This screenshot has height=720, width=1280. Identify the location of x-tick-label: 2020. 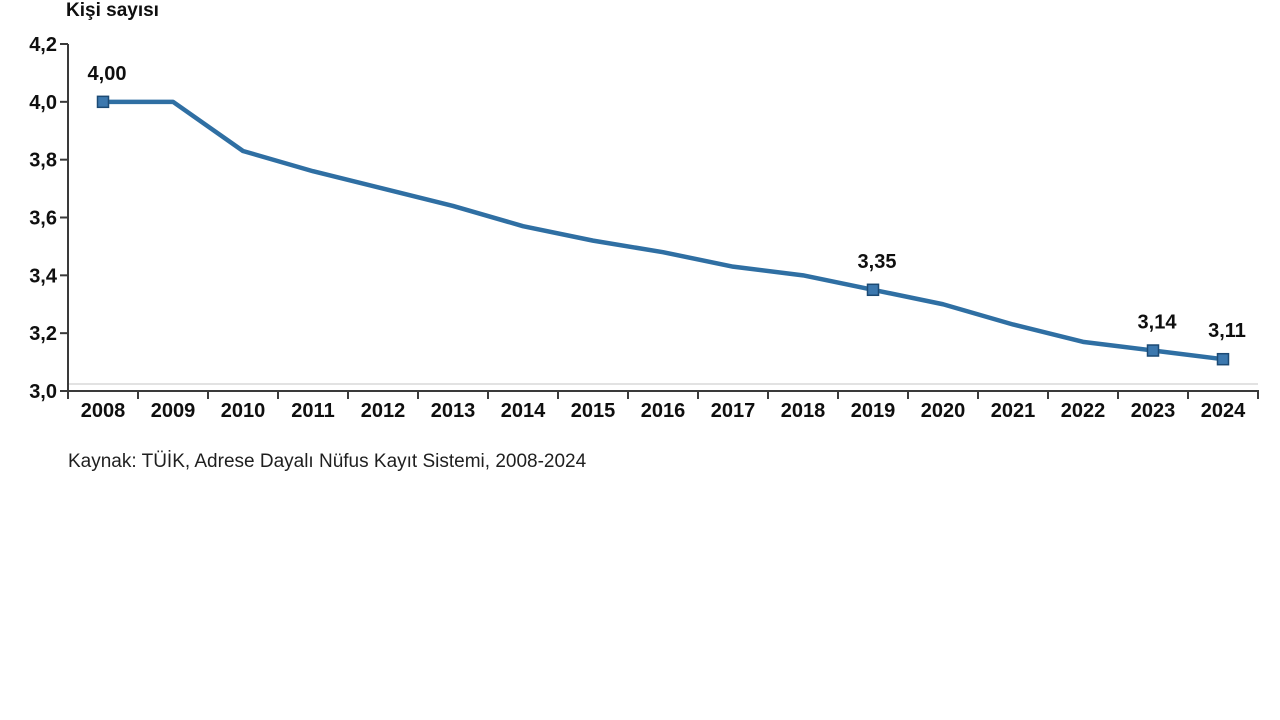
(943, 411).